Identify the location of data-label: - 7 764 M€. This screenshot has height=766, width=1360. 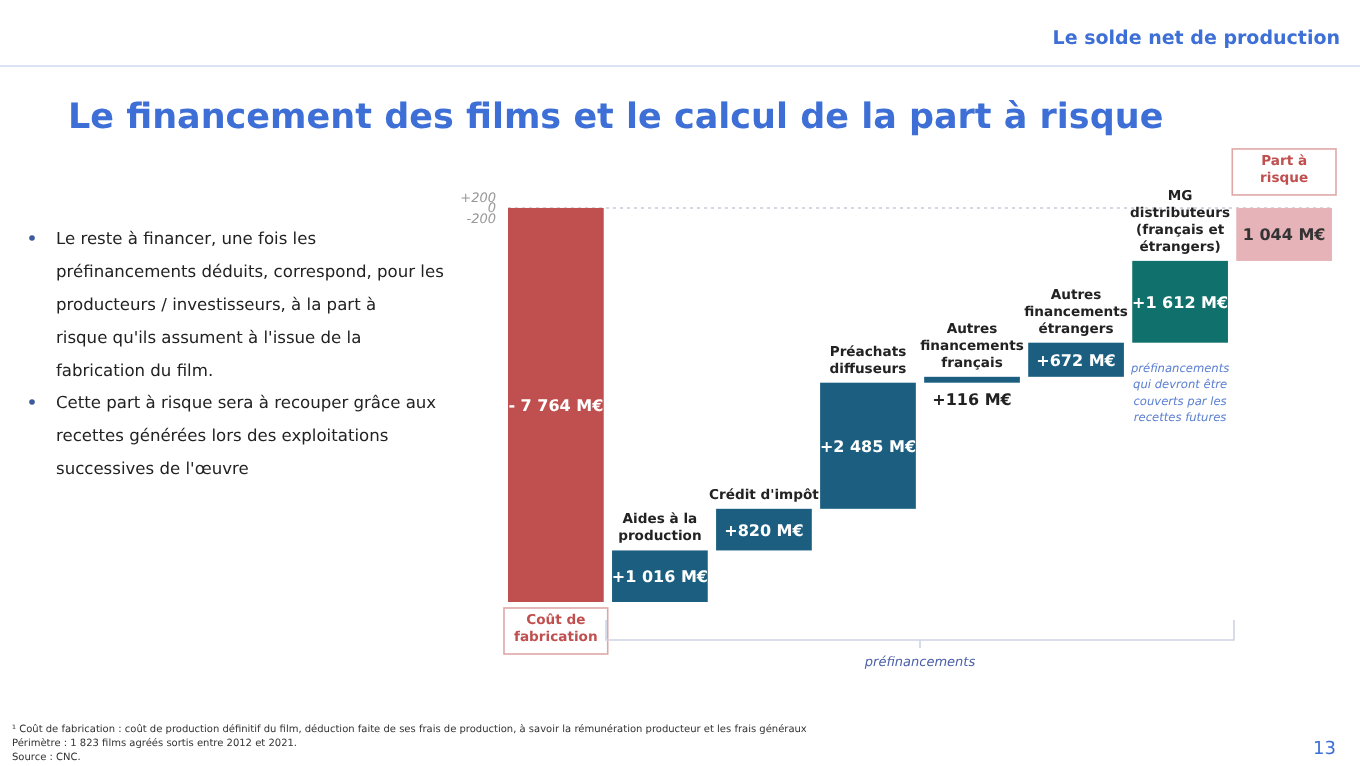
(556, 405).